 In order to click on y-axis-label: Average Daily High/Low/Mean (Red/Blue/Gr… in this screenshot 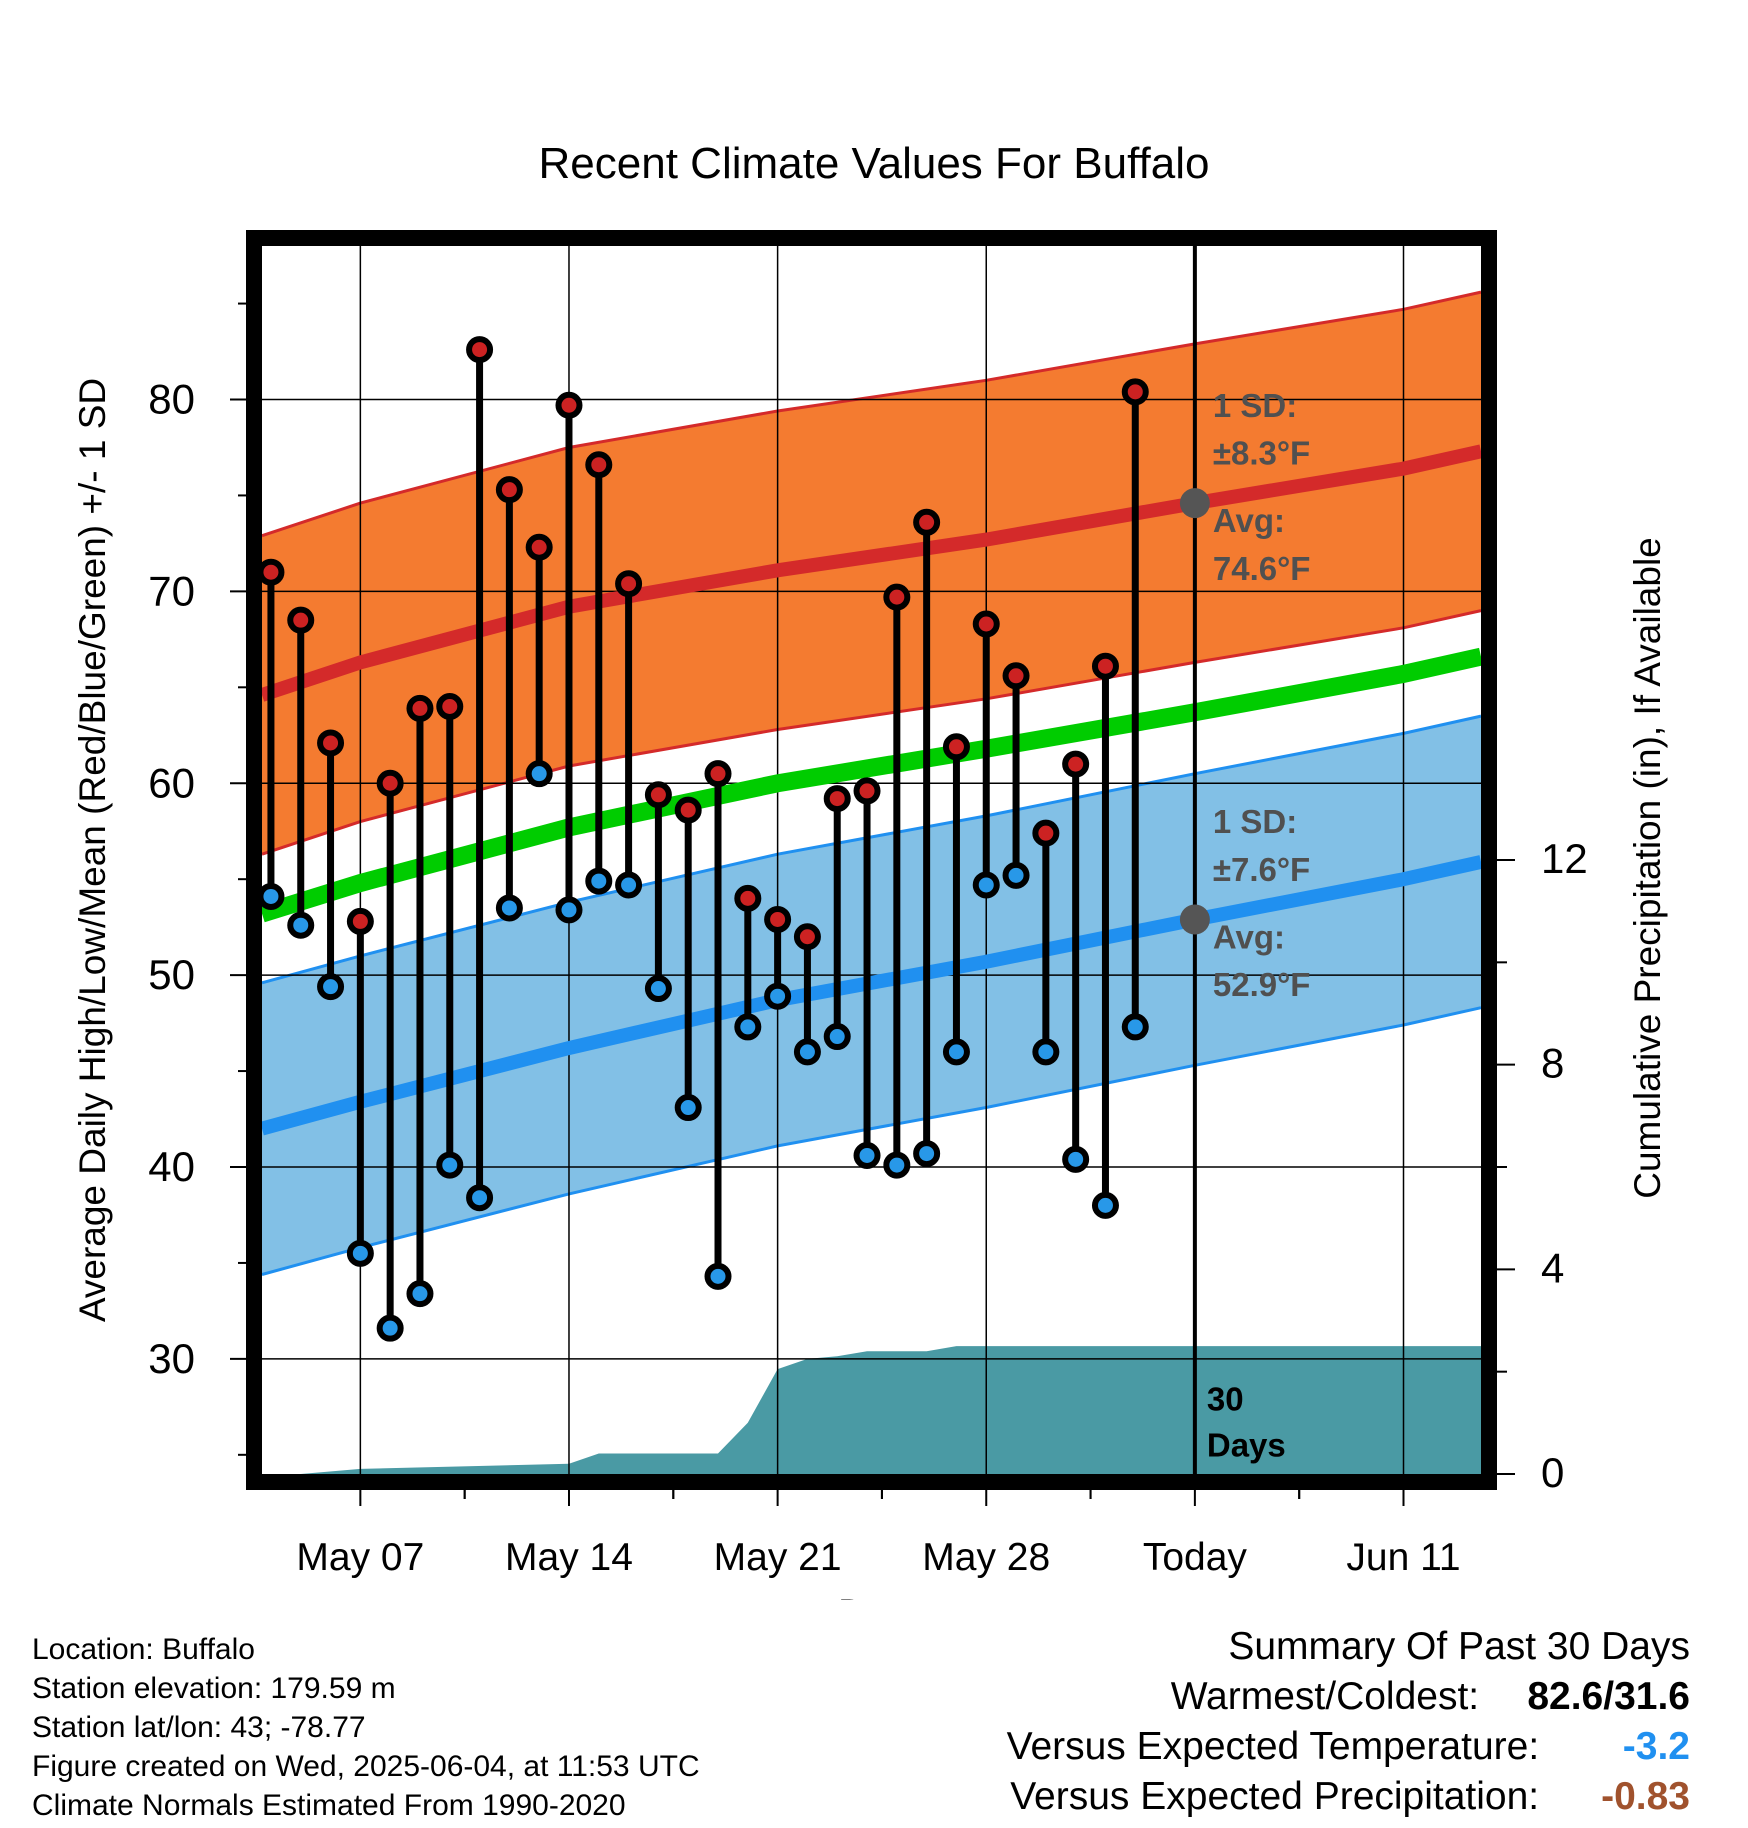, I will do `click(92, 850)`.